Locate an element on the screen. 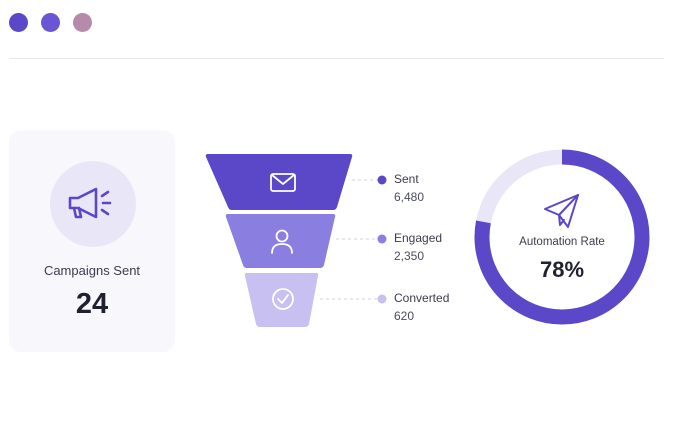 The image size is (673, 429). funnel-stage-converted is located at coordinates (281, 300).